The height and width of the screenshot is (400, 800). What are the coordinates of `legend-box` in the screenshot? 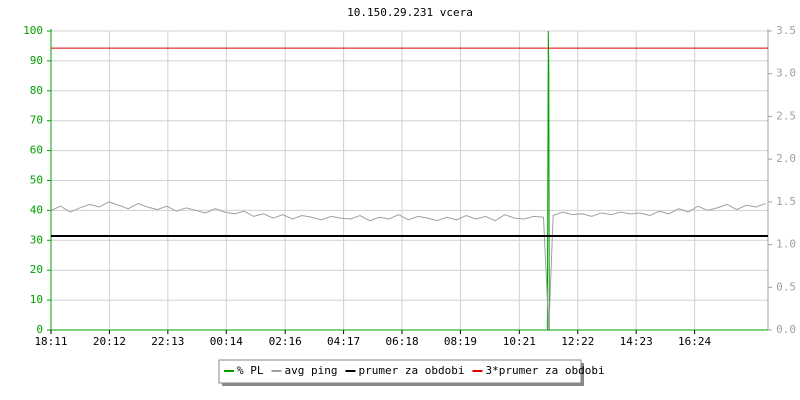 It's located at (400, 371).